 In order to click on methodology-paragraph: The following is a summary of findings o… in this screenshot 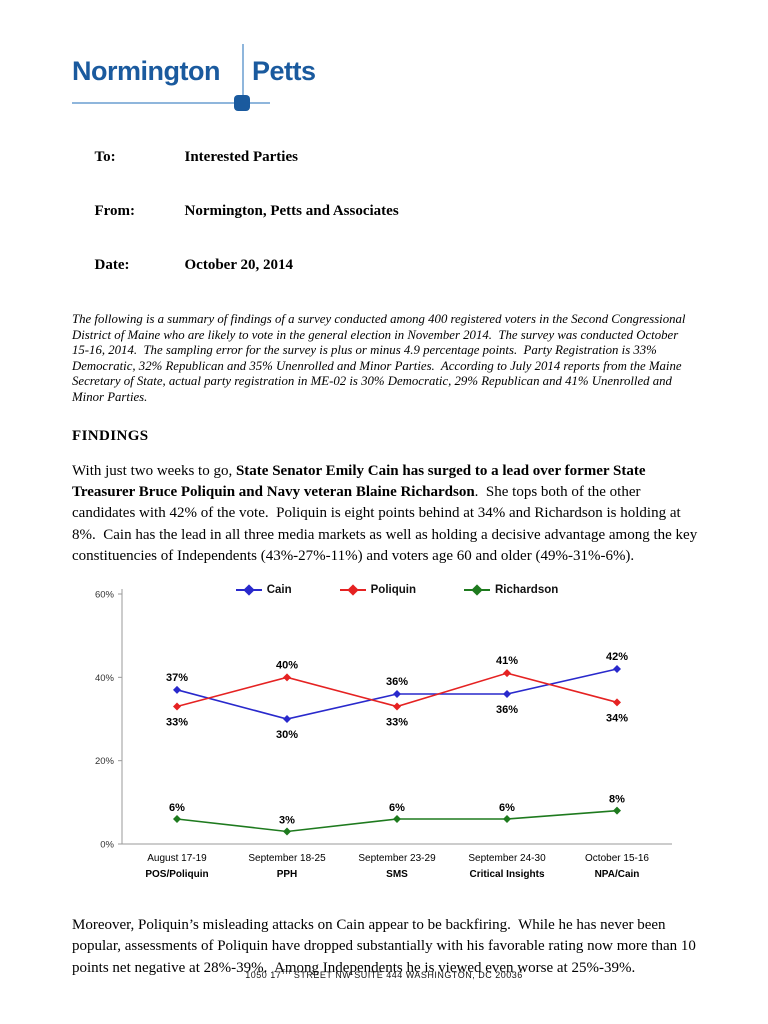, I will do `click(380, 358)`.